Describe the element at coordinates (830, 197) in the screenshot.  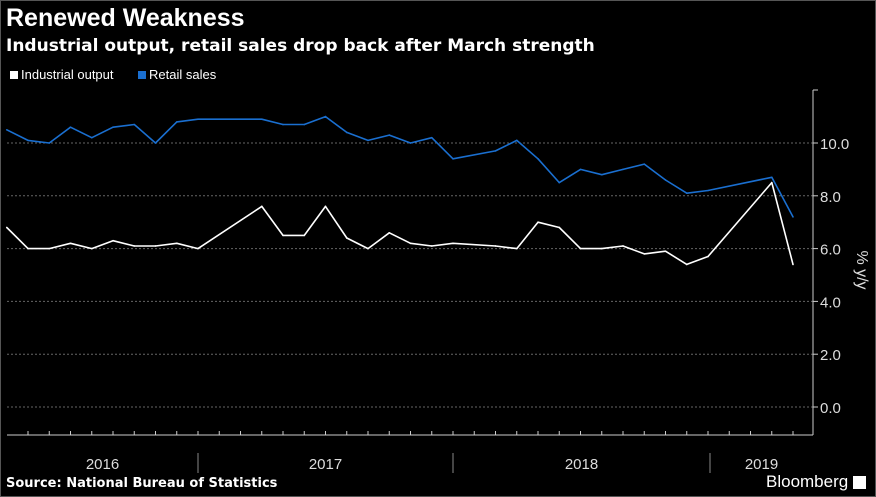
I see `y-tick-label: 8.0` at that location.